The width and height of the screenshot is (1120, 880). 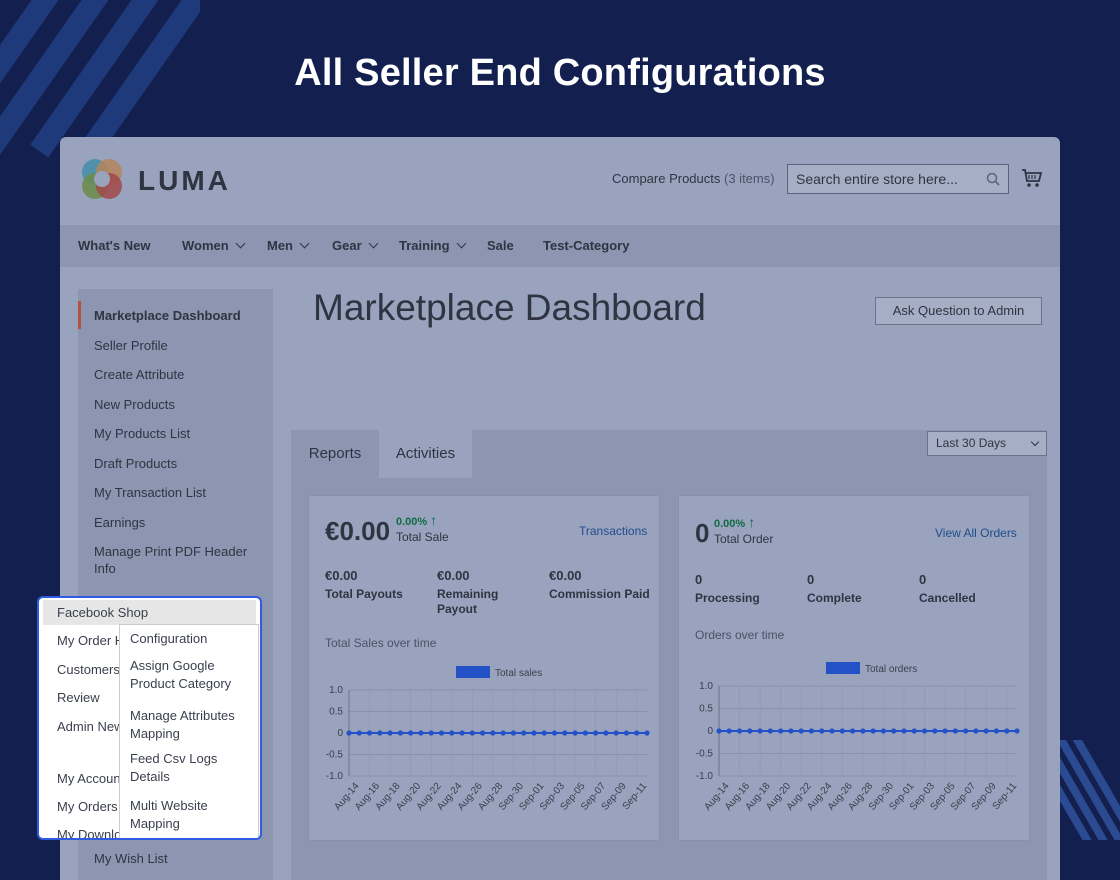 I want to click on sidebar-item-create-attribute: Create Attribute, so click(x=139, y=374).